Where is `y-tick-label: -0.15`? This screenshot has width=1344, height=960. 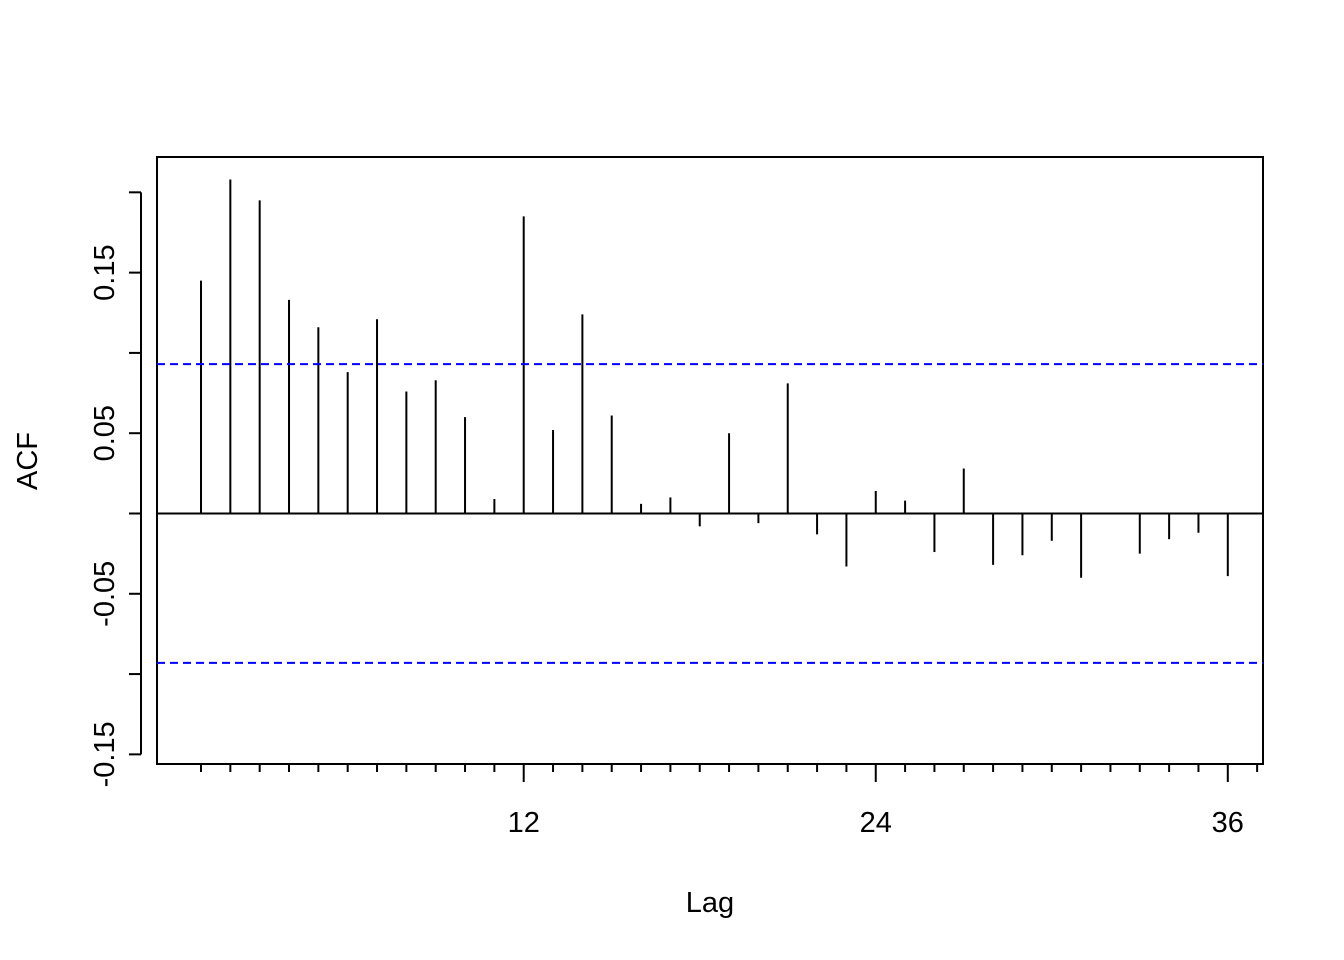
y-tick-label: -0.15 is located at coordinates (105, 754).